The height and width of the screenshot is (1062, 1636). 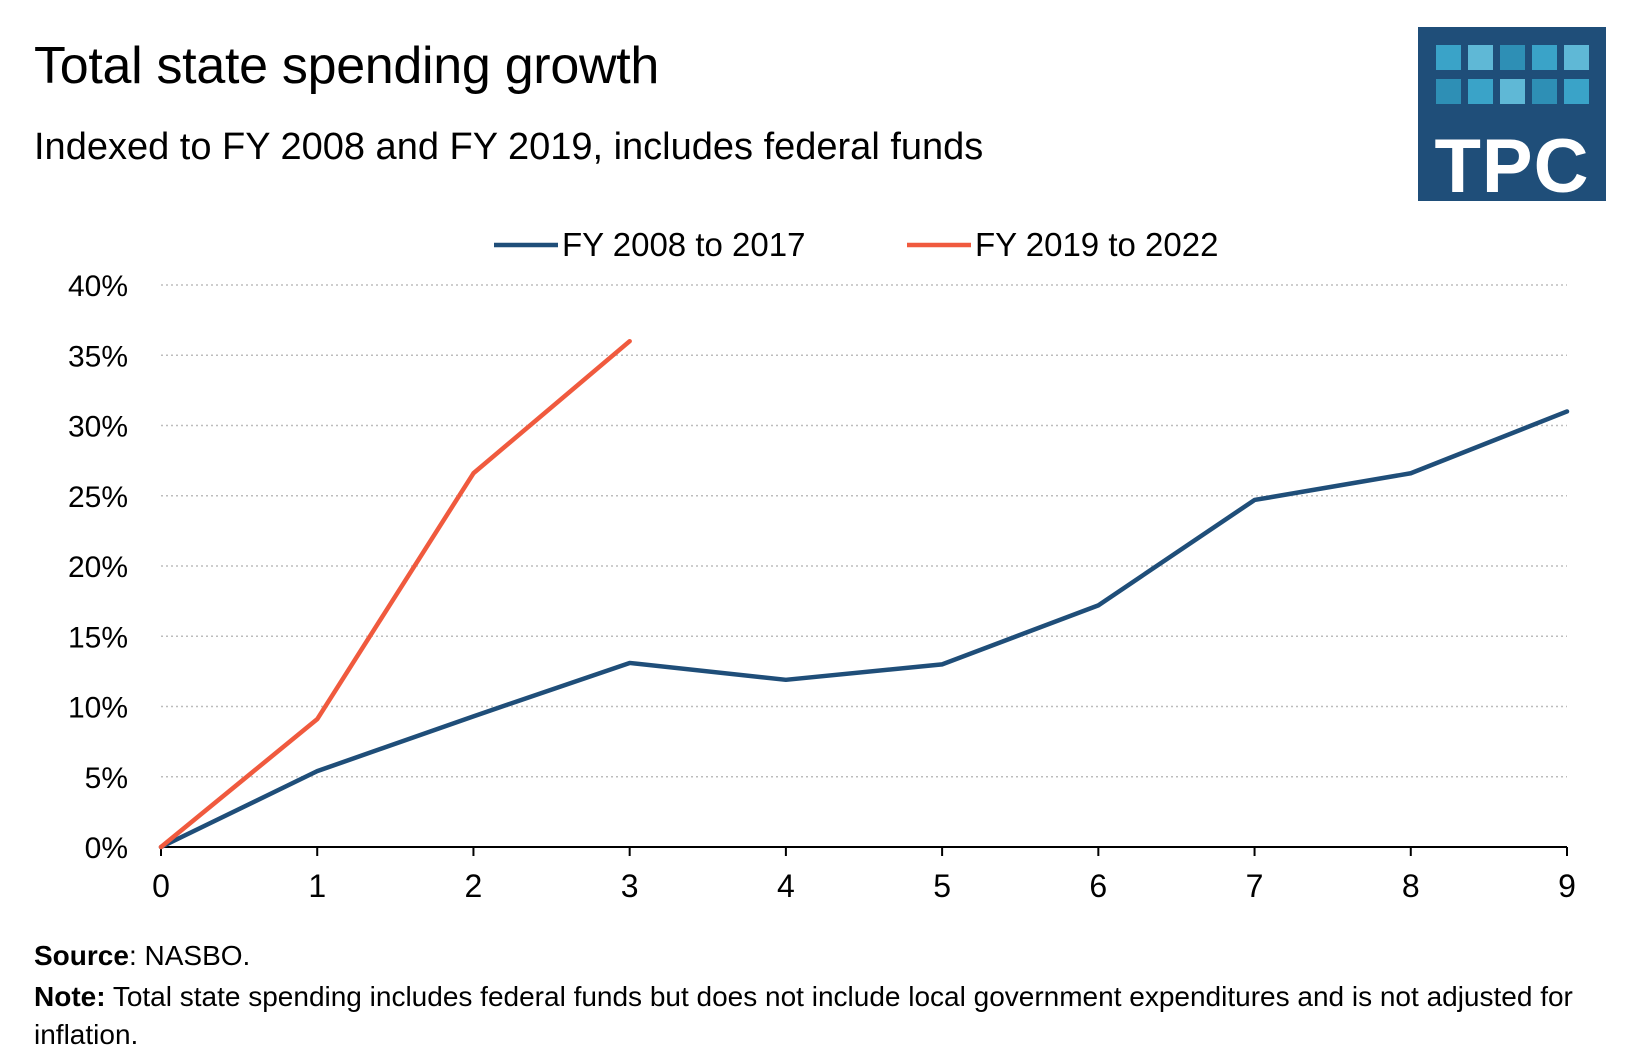 I want to click on y-tick-label: 40%, so click(x=98, y=286).